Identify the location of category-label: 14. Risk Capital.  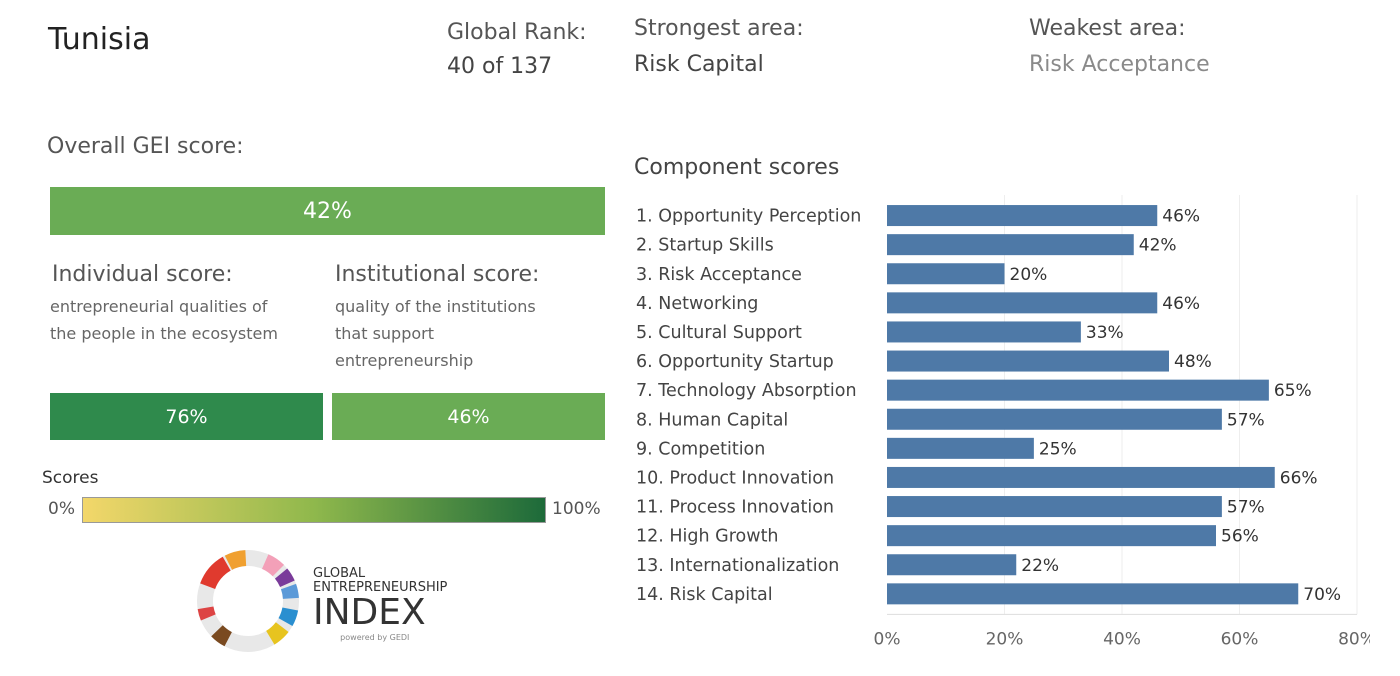
(704, 595).